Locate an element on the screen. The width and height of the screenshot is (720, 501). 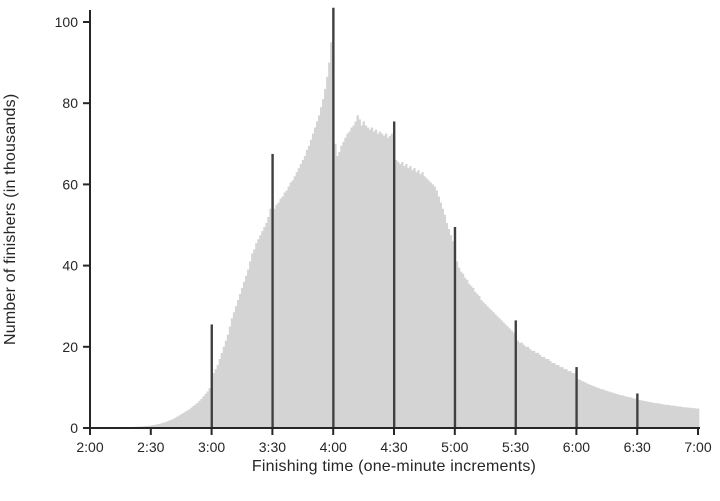
y-tick-label: 80 is located at coordinates (70, 103).